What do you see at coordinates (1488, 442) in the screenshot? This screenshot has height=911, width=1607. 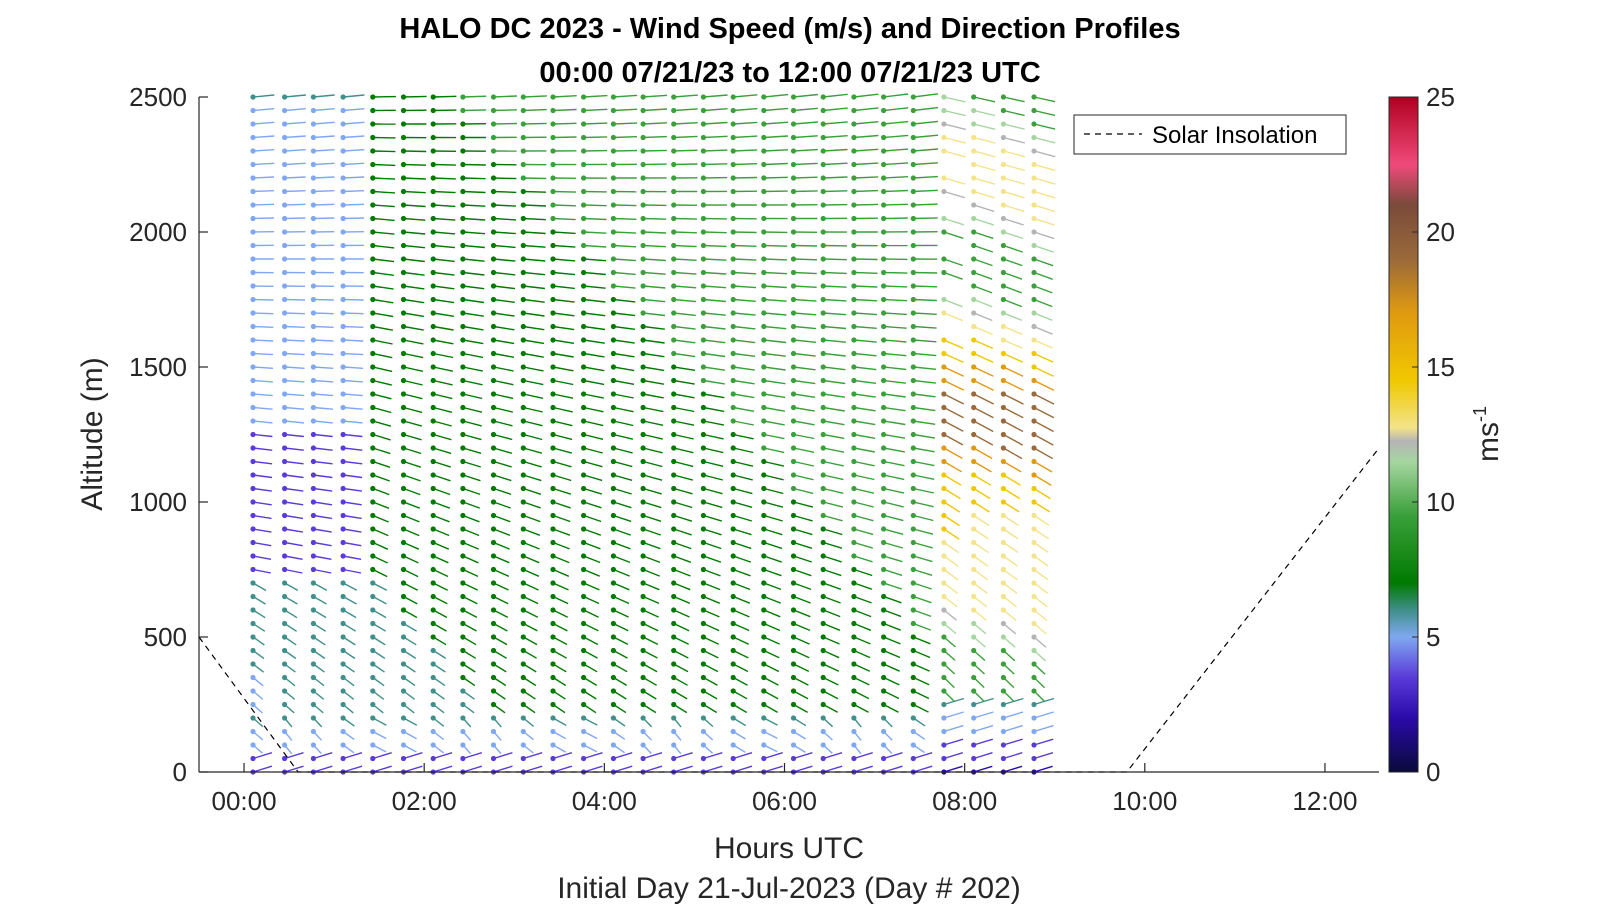 I see `colorbar-label-unit: ms` at bounding box center [1488, 442].